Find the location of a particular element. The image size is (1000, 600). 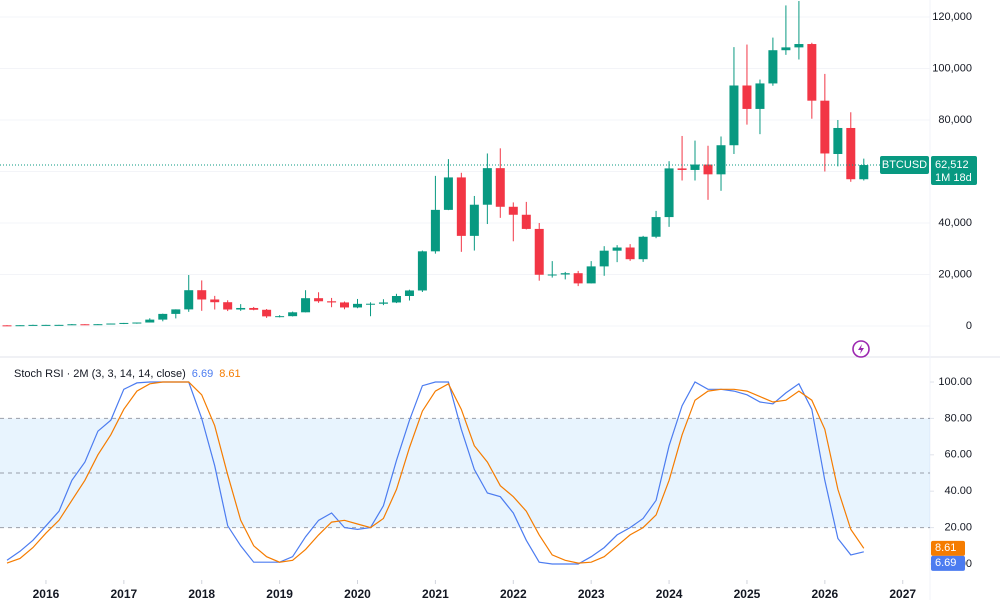

x-tick-label: 2026 is located at coordinates (824, 593).